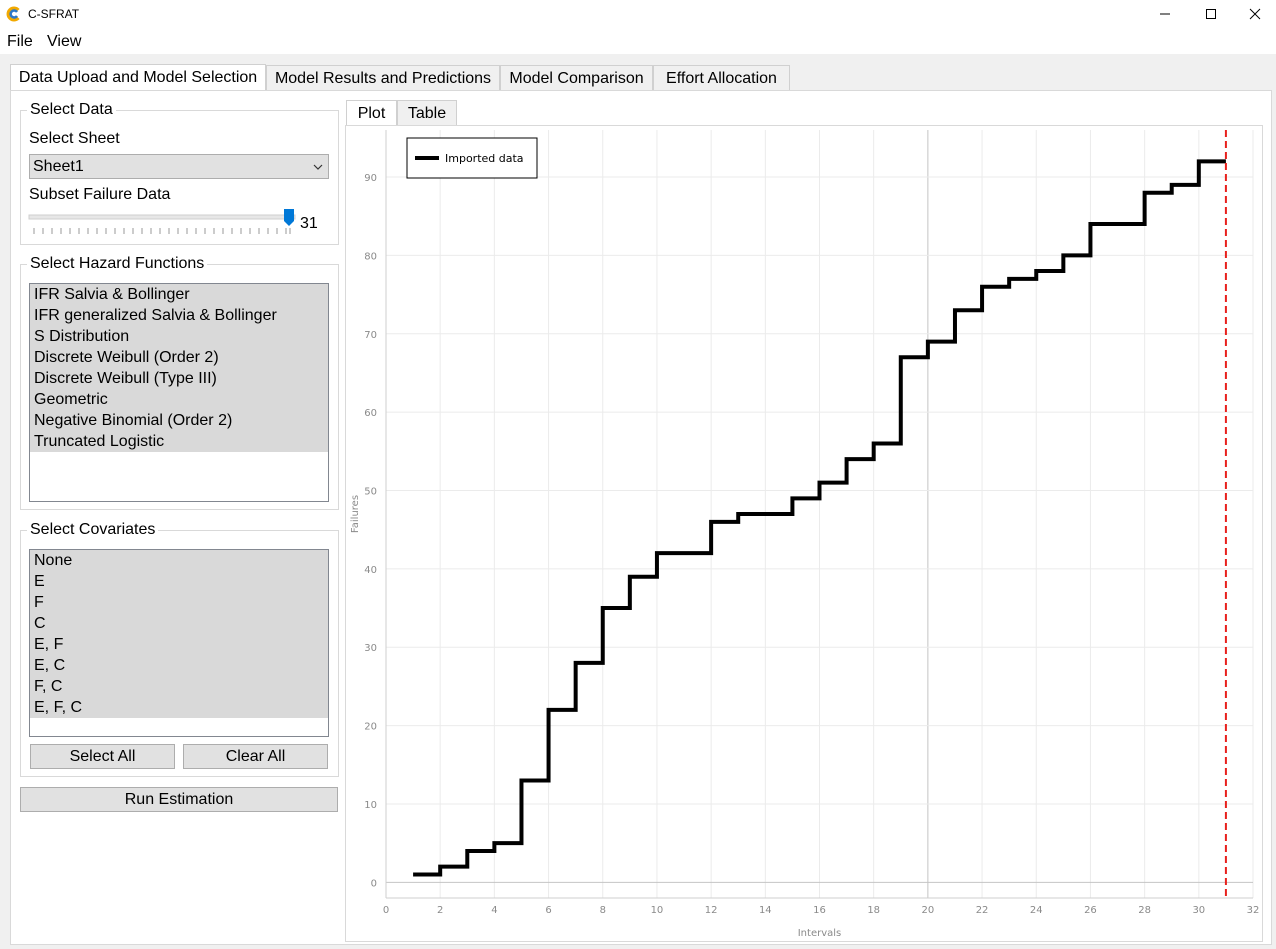  Describe the element at coordinates (1253, 910) in the screenshot. I see `x-tick-label: 32` at that location.